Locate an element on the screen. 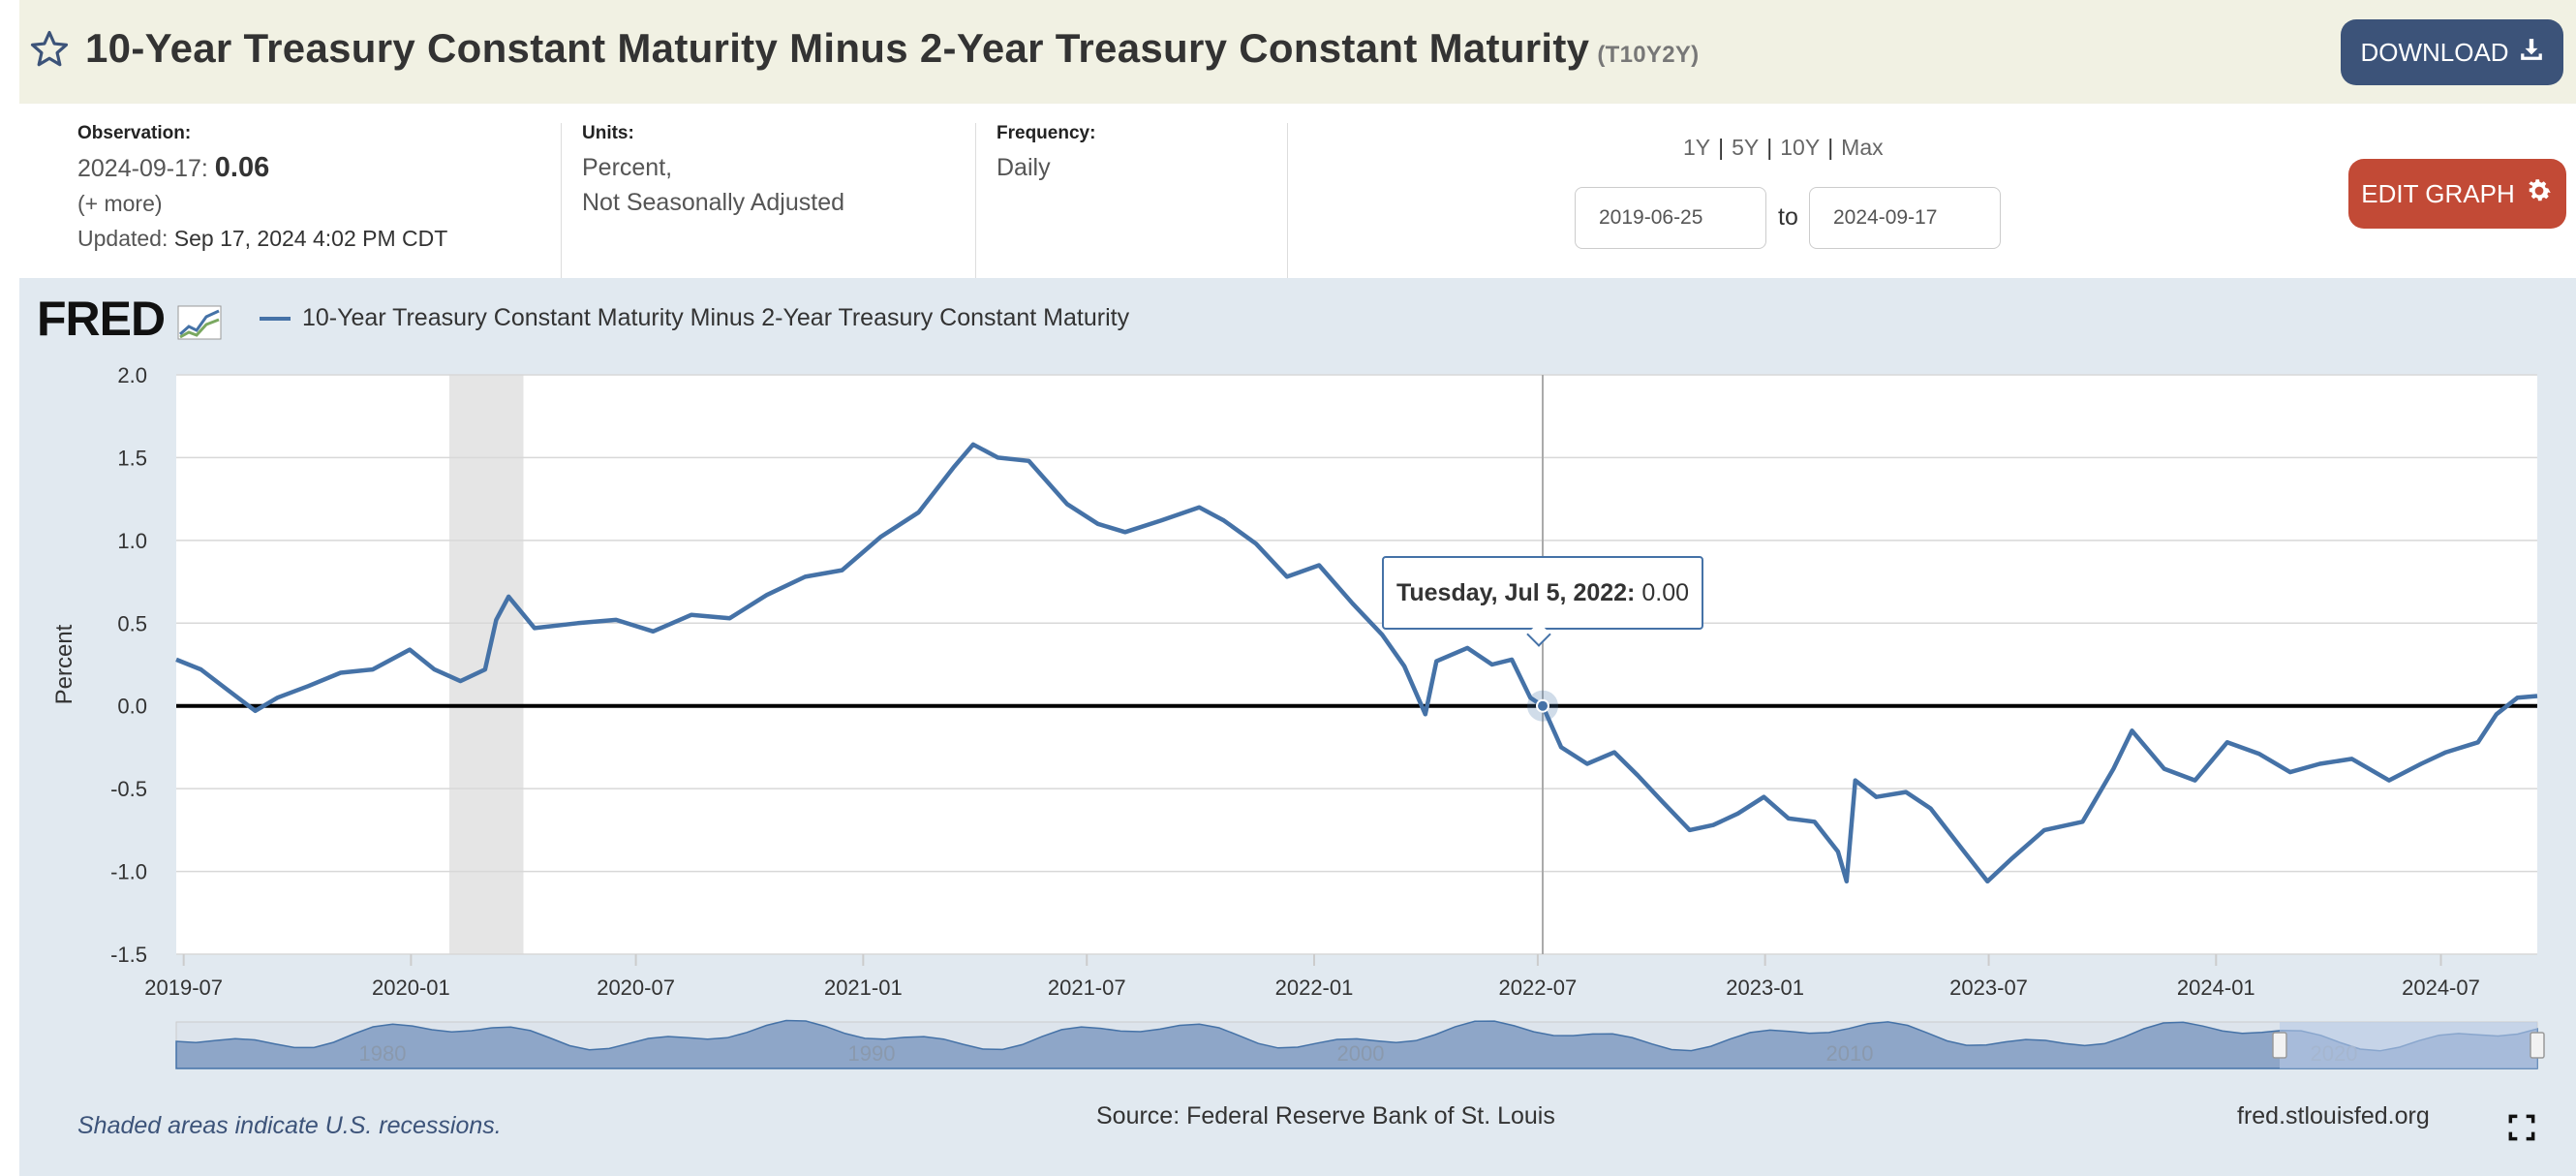  download-label: DOWNLOAD is located at coordinates (2434, 52).